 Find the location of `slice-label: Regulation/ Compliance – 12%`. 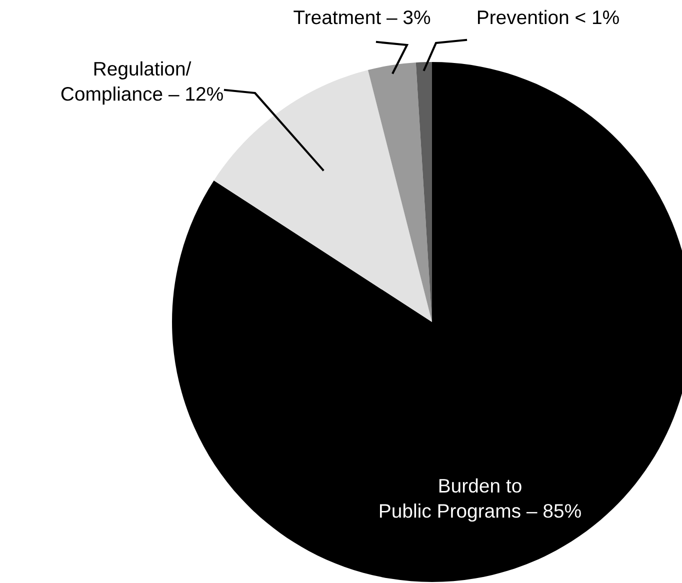

slice-label: Regulation/ Compliance – 12% is located at coordinates (142, 83).